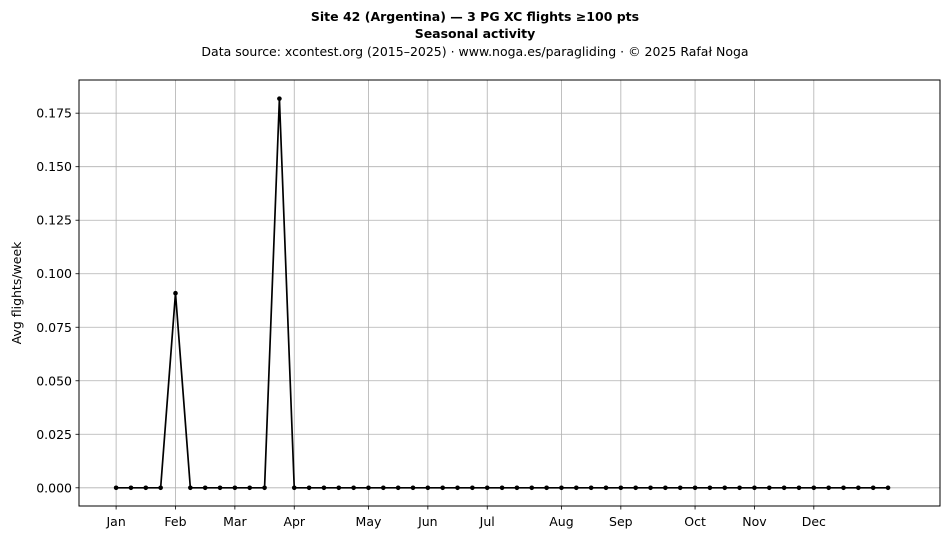 The width and height of the screenshot is (950, 543). I want to click on x-tick-label: May, so click(369, 521).